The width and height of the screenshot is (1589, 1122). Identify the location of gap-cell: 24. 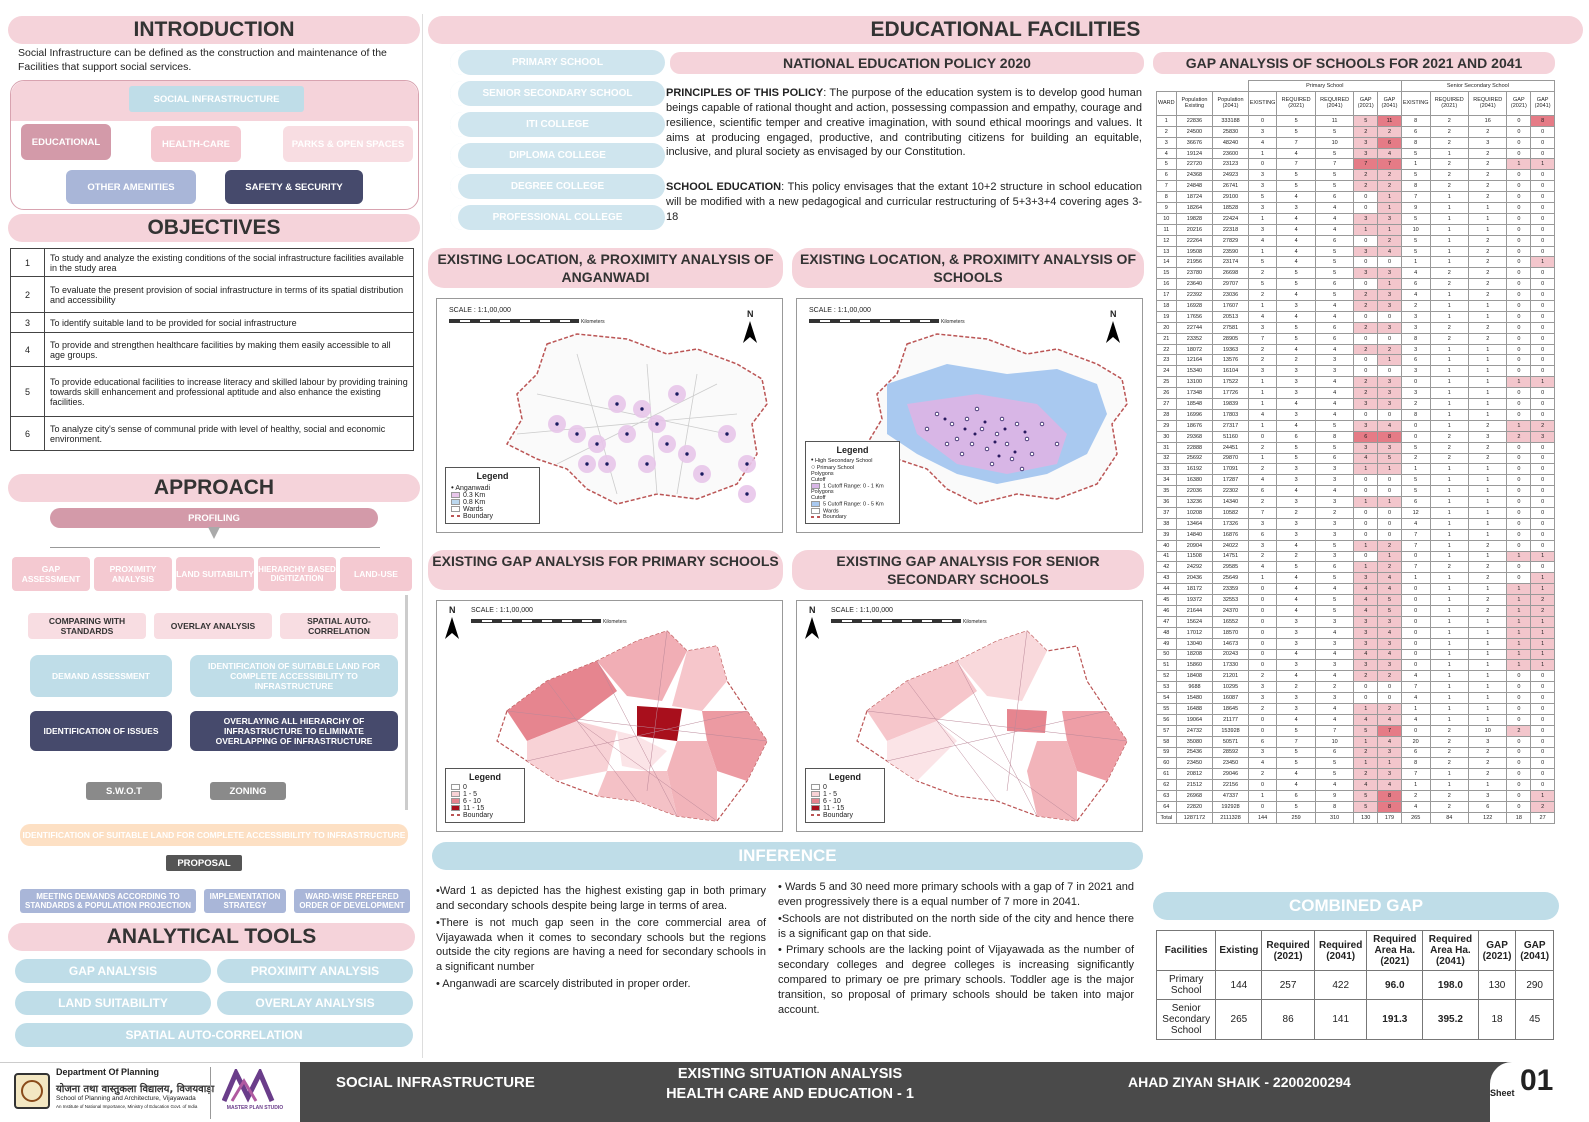
(1166, 371).